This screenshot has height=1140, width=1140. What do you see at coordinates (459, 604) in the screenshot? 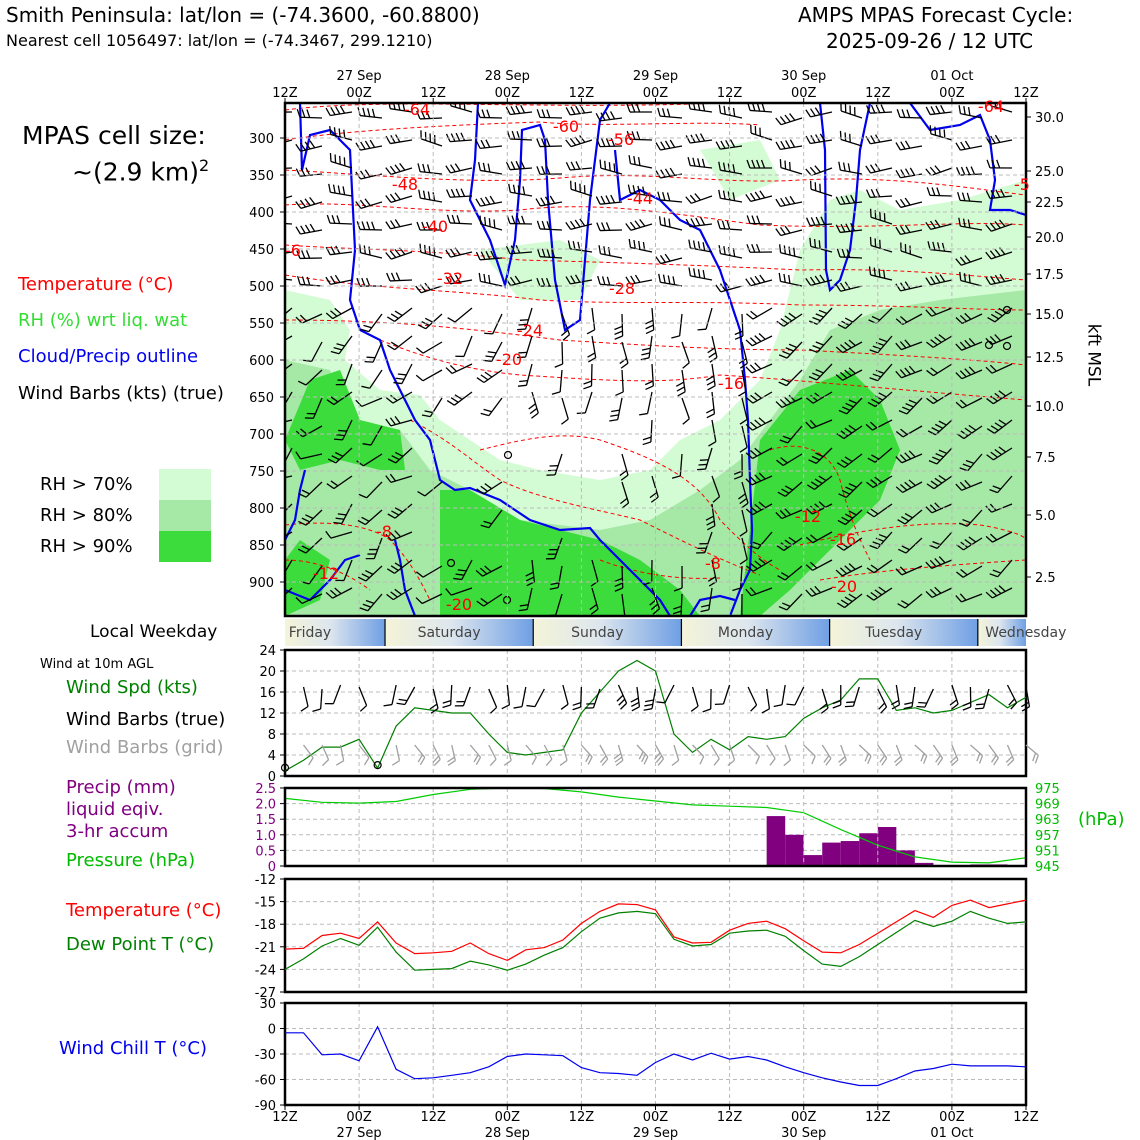
I see `isotherm-label: -20` at bounding box center [459, 604].